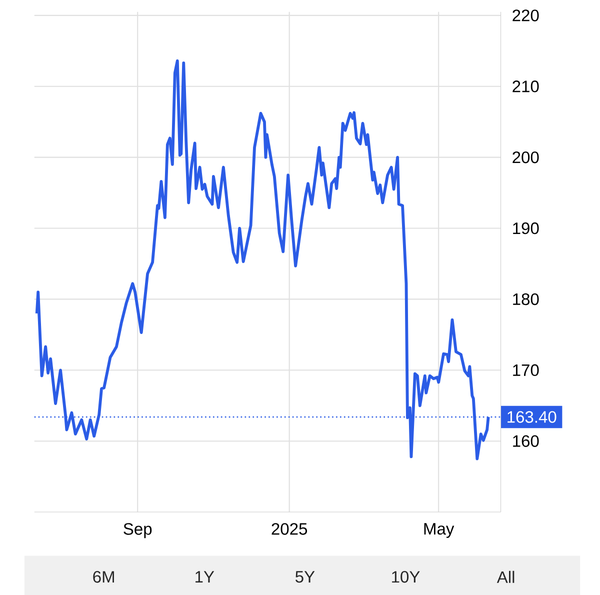 The image size is (600, 595). Describe the element at coordinates (138, 530) in the screenshot. I see `x-tick-label: Sep` at that location.